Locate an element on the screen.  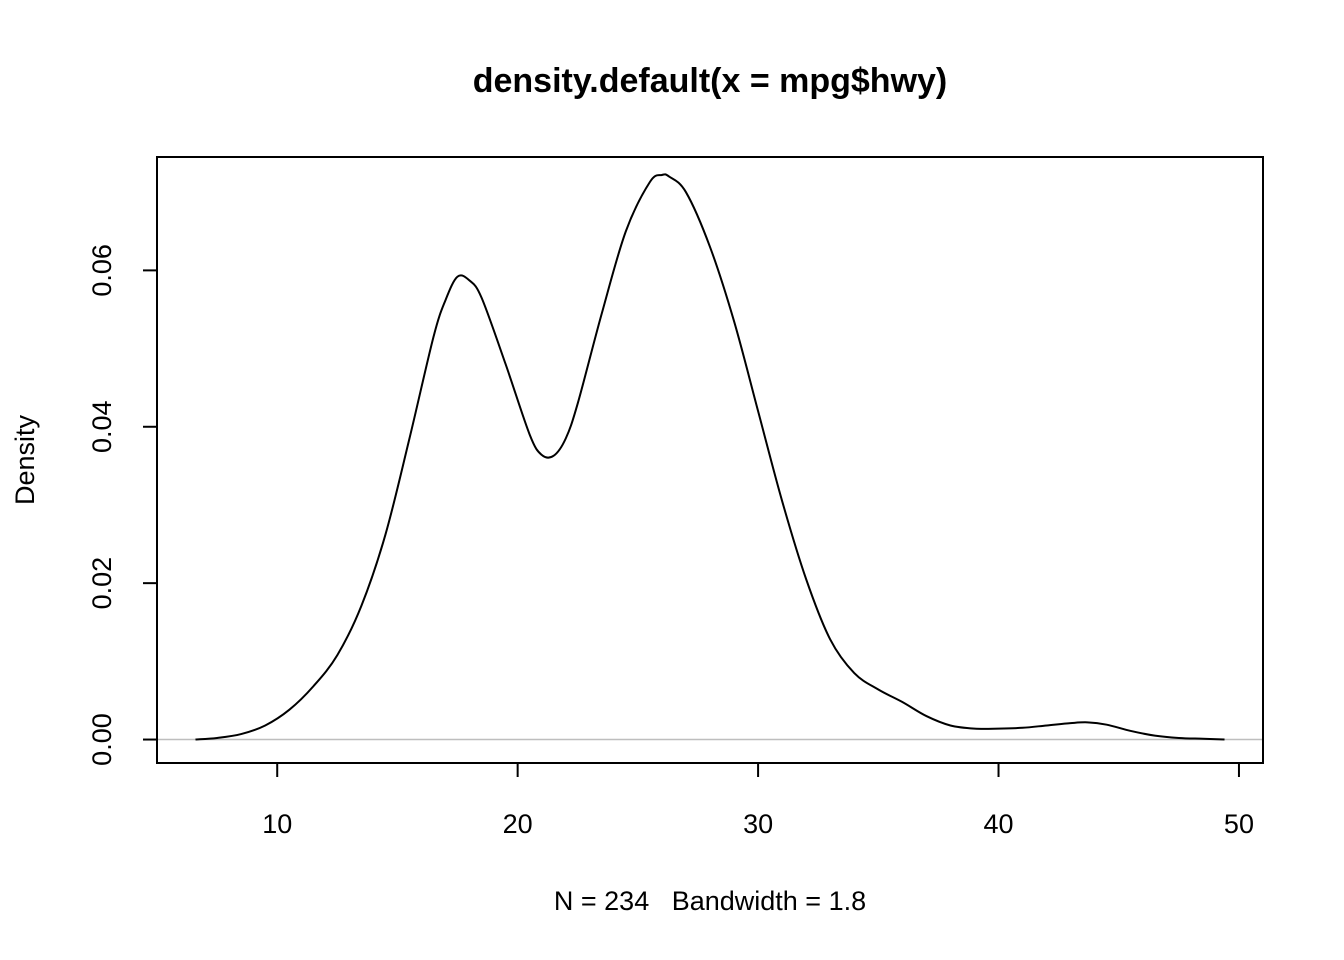
y-tick-label: 0.04 is located at coordinates (102, 426).